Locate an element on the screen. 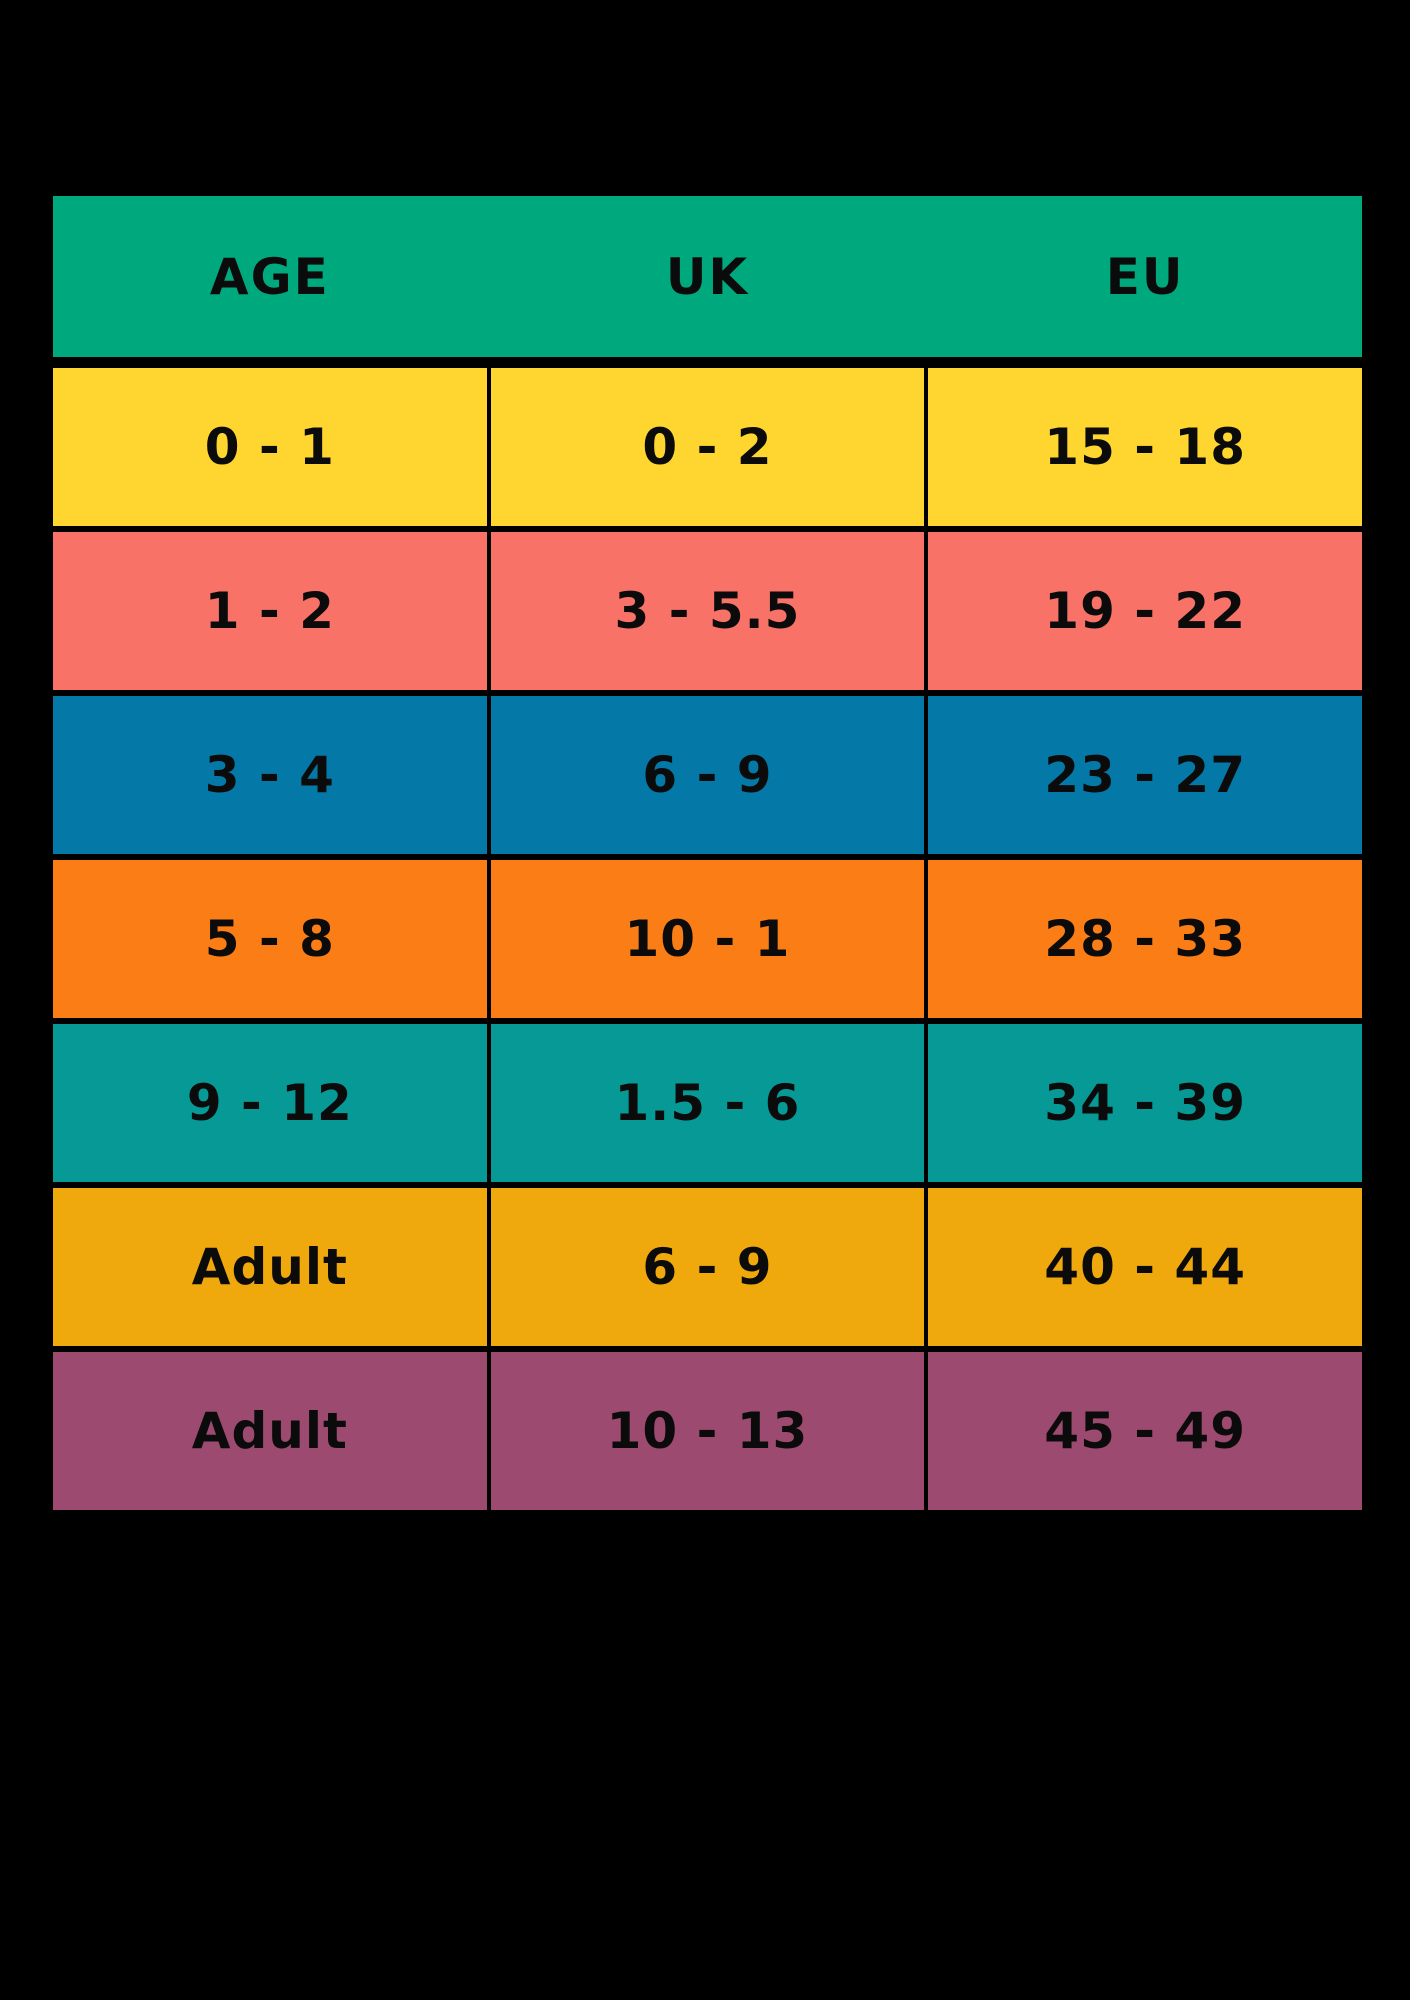 The width and height of the screenshot is (1410, 2000). uk-cell: 10 - 1 is located at coordinates (707, 939).